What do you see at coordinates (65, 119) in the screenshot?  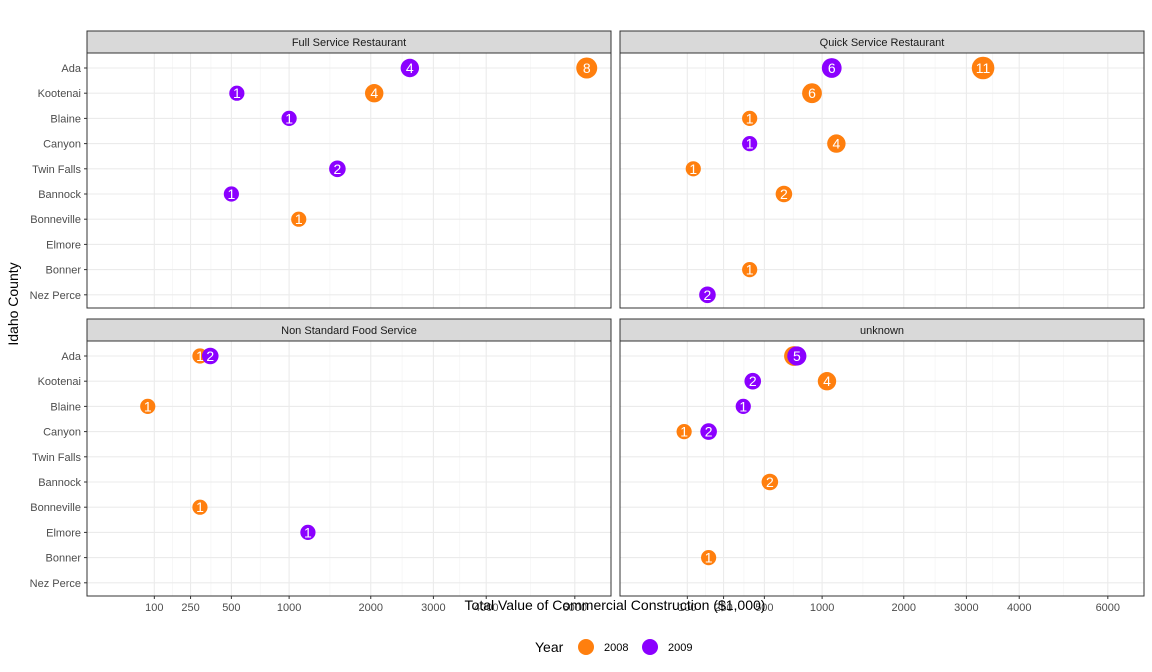 I see `y-tick-label-blaine: Blaine` at bounding box center [65, 119].